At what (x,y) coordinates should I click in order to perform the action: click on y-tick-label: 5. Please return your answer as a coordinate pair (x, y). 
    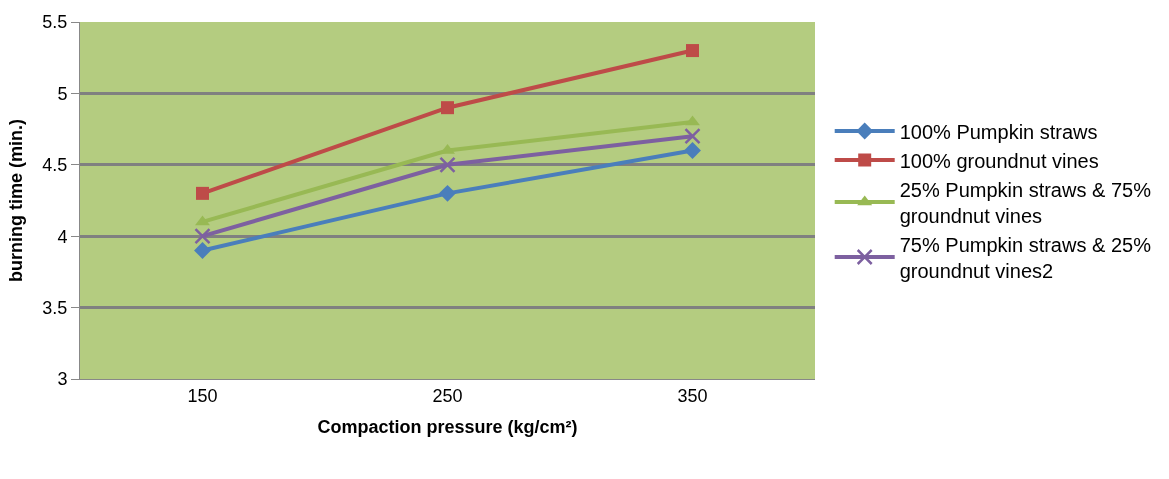
    Looking at the image, I should click on (62, 93).